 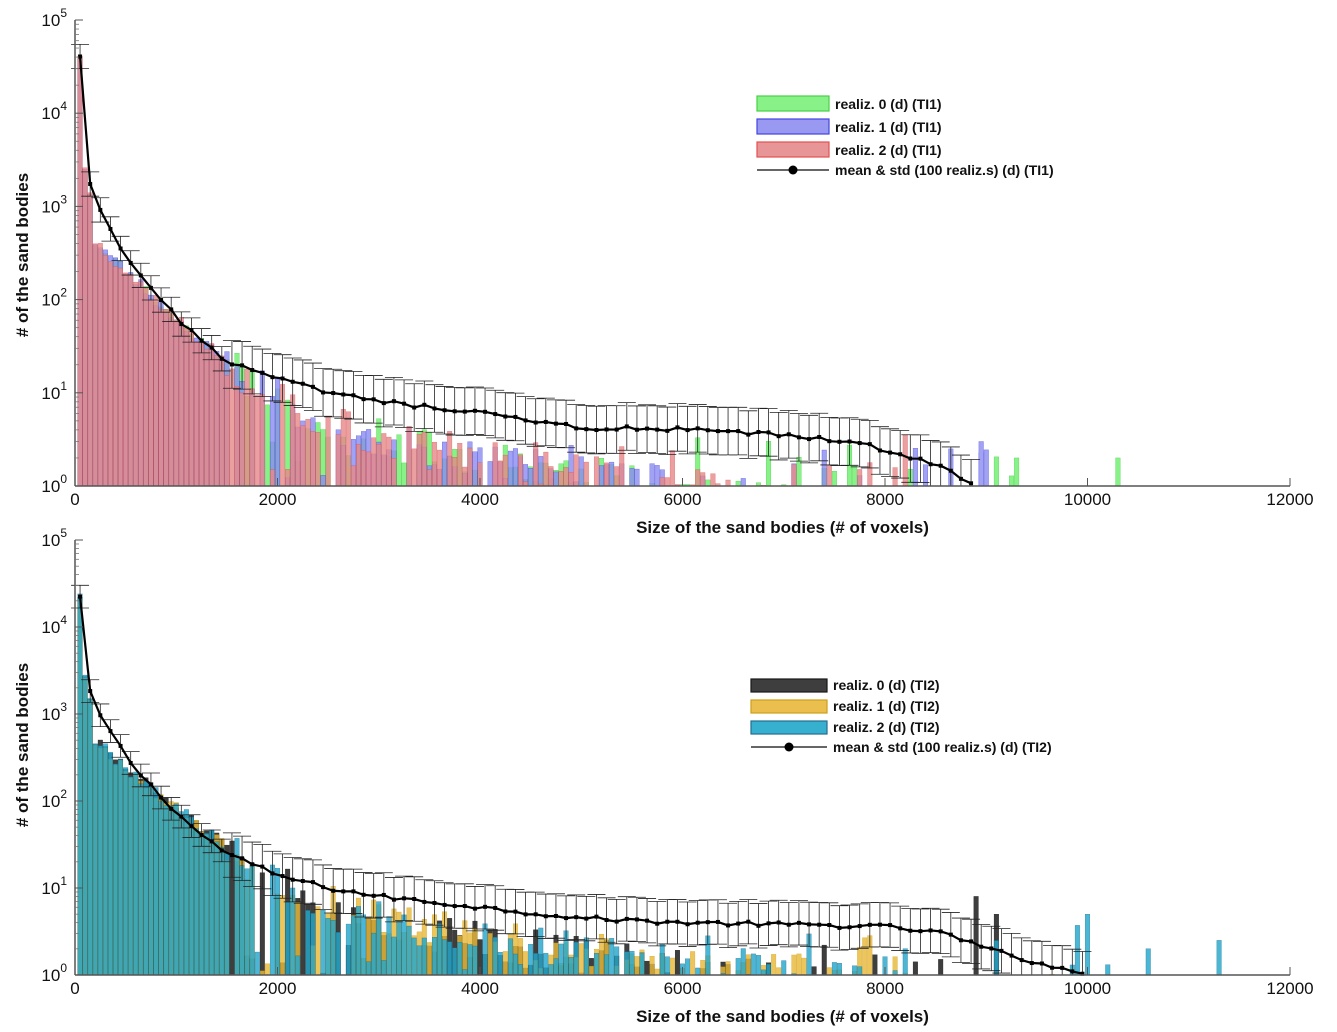 I want to click on y-axis-title: # of the sand bodies, so click(x=22, y=255).